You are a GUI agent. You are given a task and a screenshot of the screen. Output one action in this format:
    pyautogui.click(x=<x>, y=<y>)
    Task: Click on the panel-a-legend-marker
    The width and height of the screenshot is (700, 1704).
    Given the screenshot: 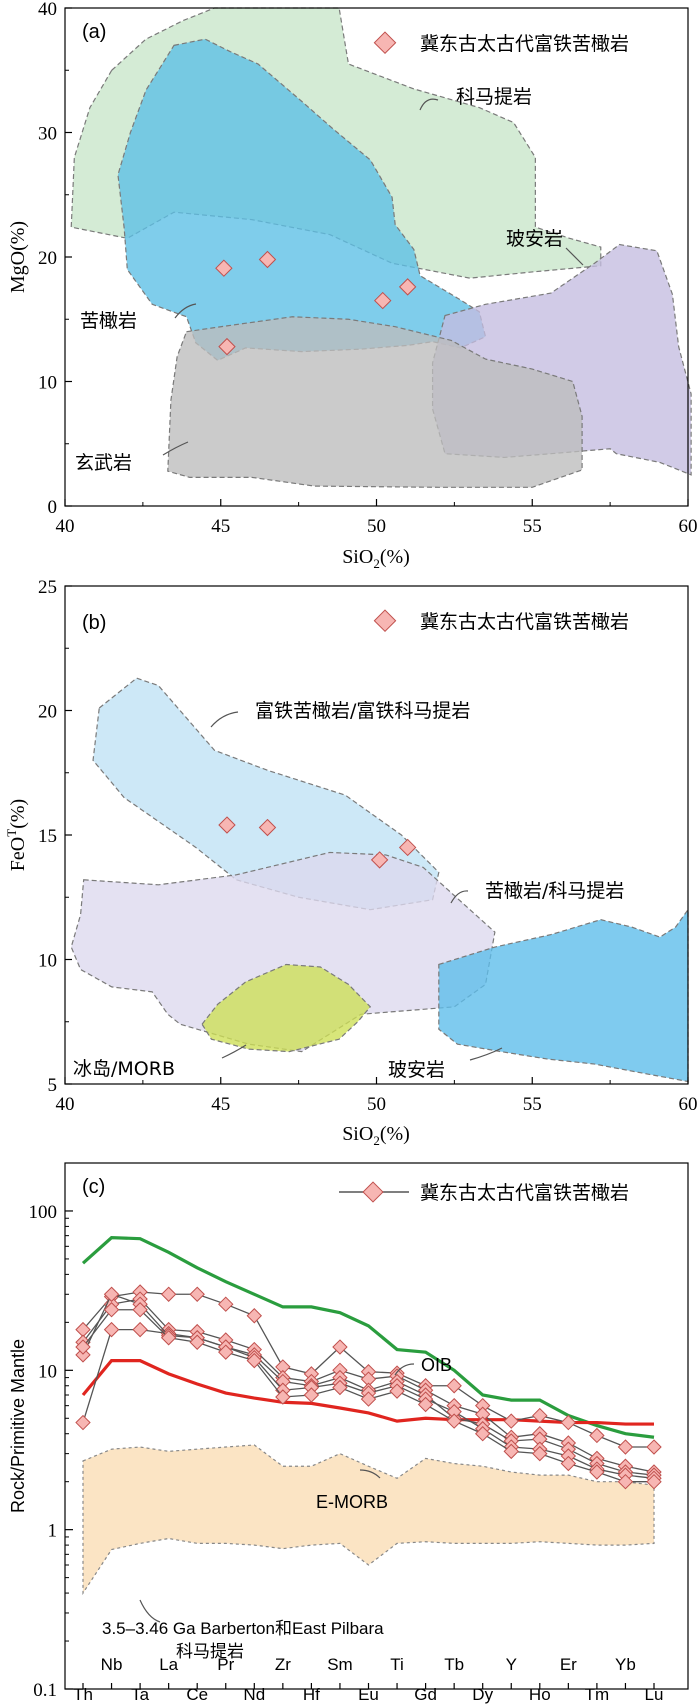 What is the action you would take?
    pyautogui.click(x=385, y=43)
    